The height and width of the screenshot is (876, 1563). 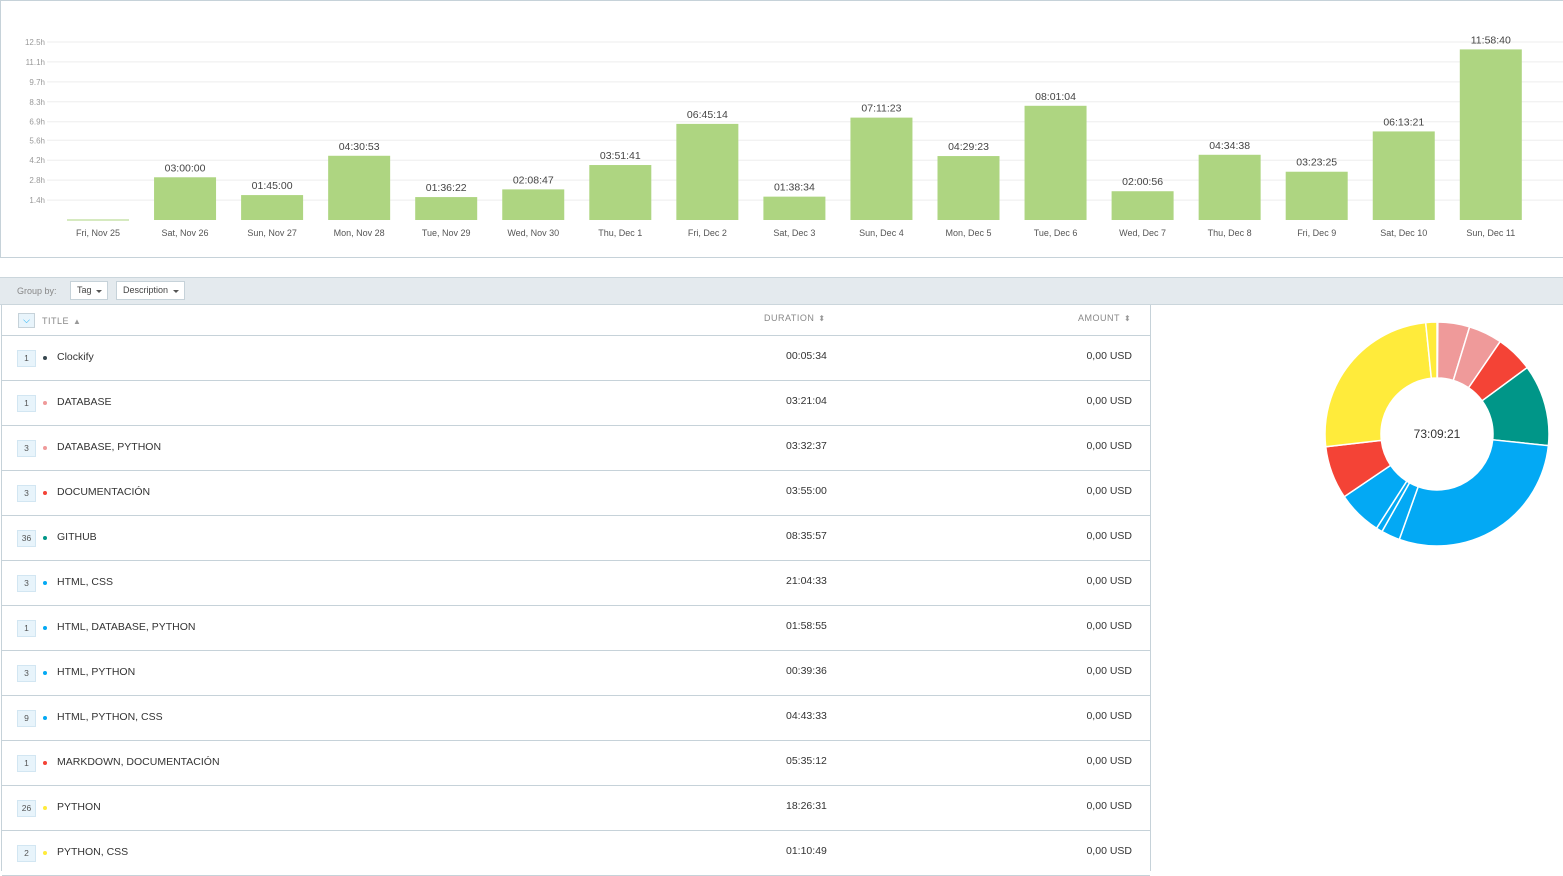 What do you see at coordinates (26, 320) in the screenshot?
I see `expand-all-toggle: ⌵` at bounding box center [26, 320].